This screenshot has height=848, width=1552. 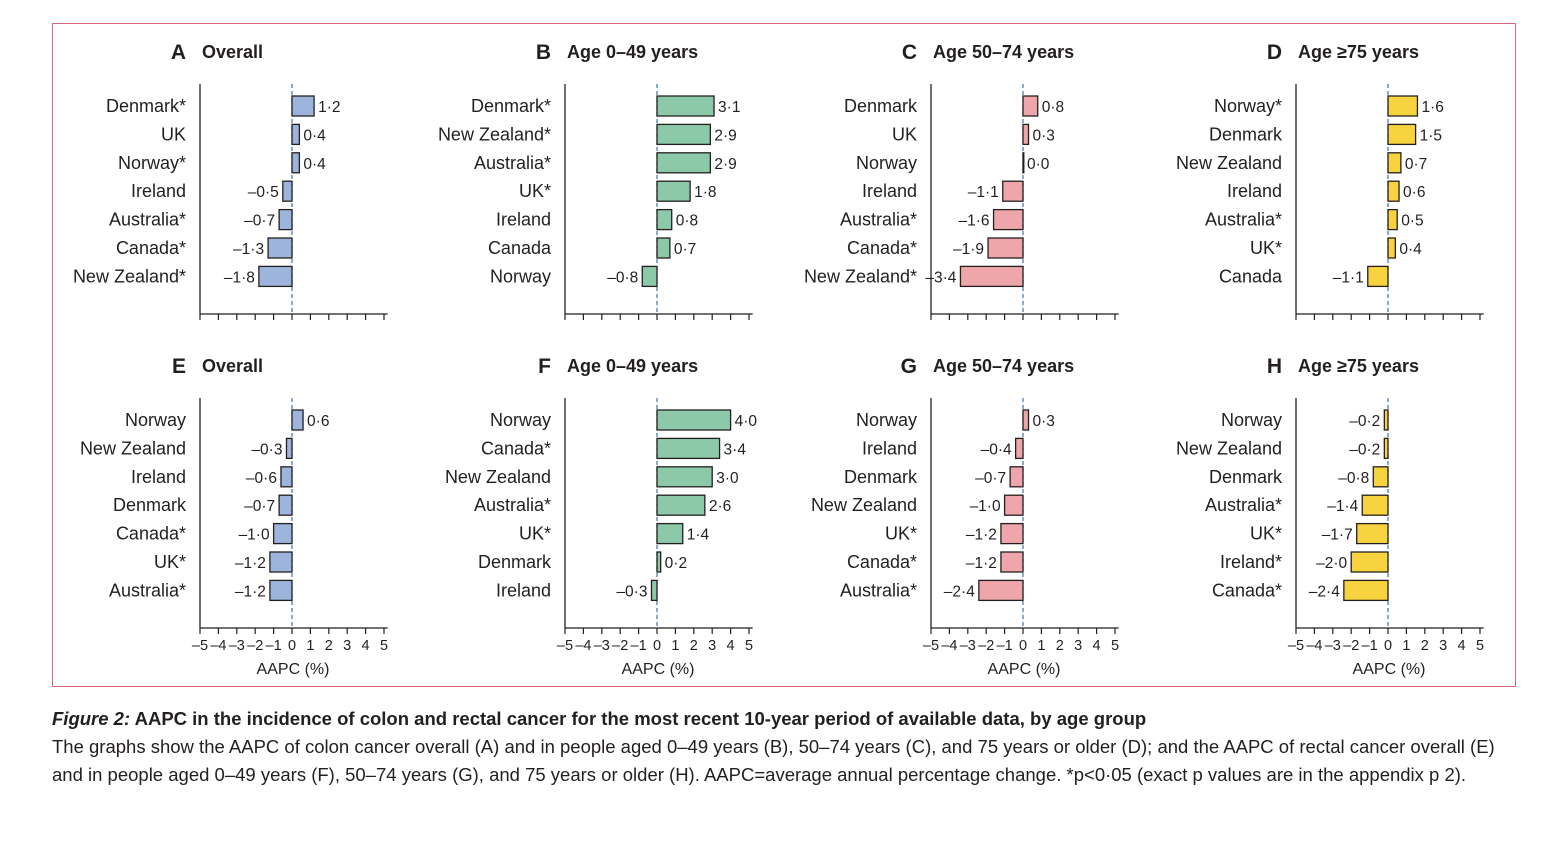 What do you see at coordinates (152, 163) in the screenshot?
I see `category-label: Norway*` at bounding box center [152, 163].